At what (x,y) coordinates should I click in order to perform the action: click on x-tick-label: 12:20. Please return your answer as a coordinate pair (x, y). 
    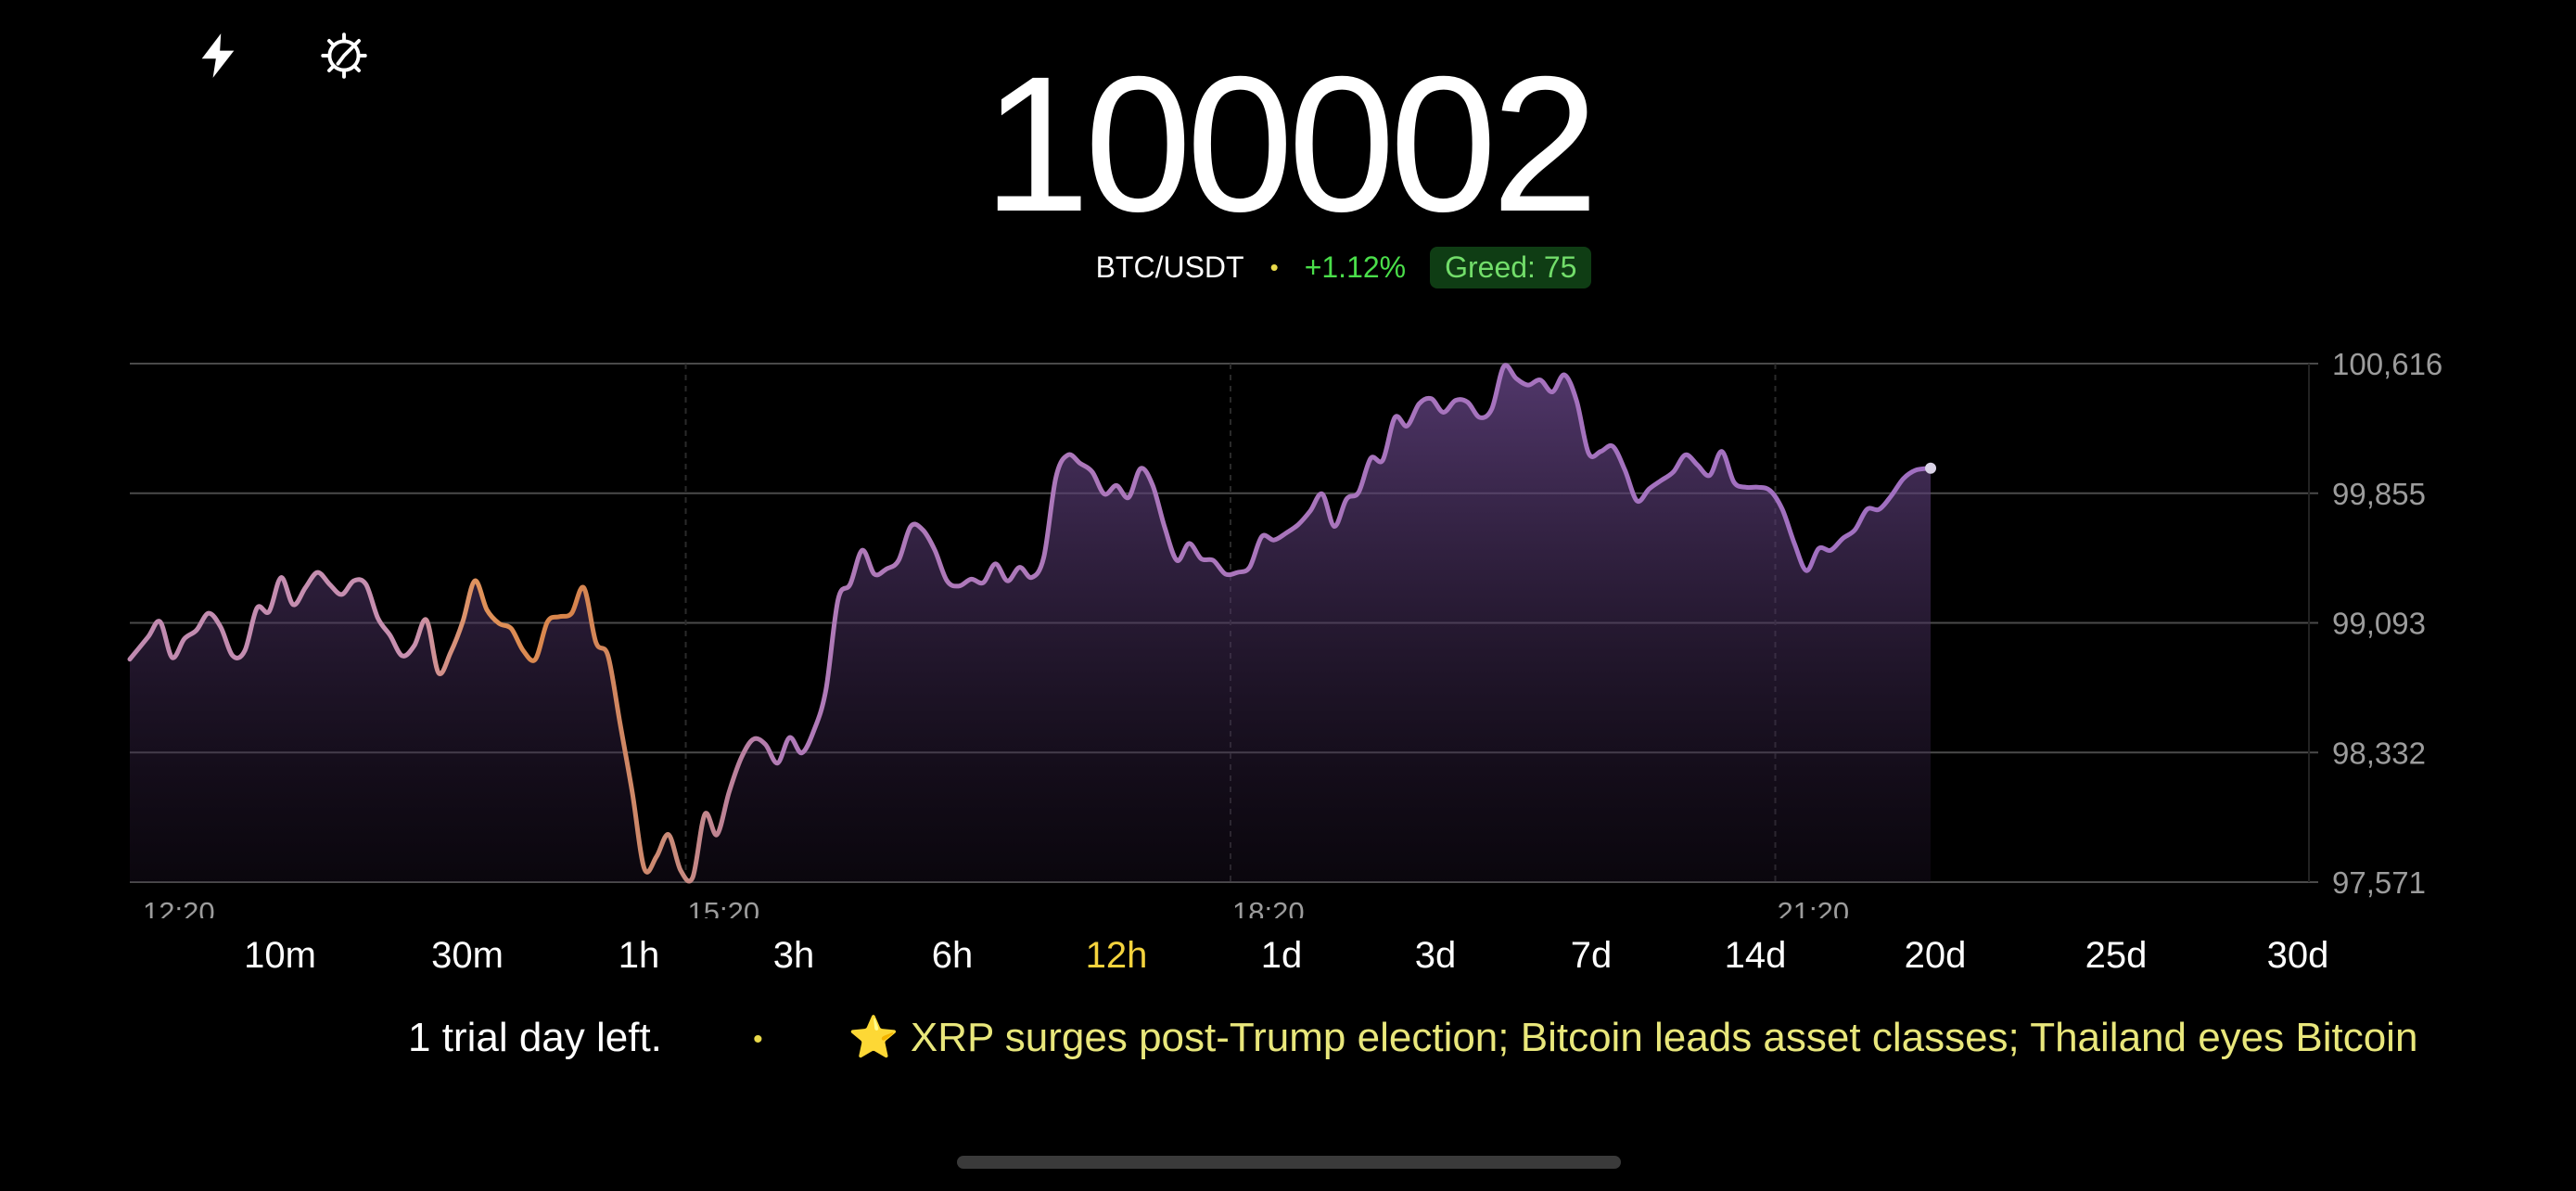
    Looking at the image, I should click on (179, 907).